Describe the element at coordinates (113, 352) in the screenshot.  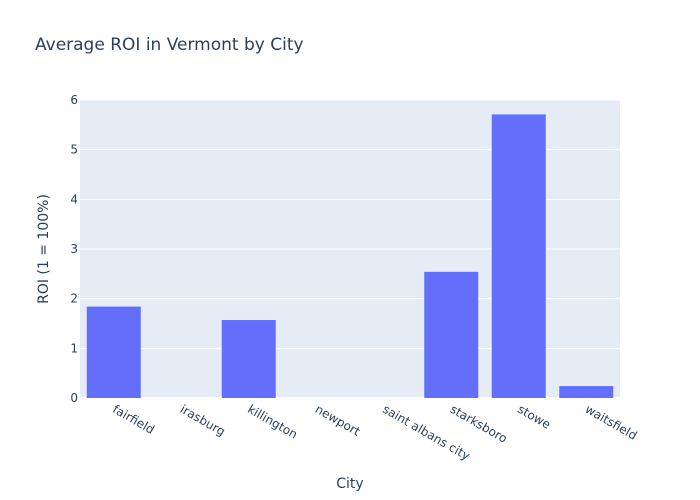
I see `bar-fairfield` at that location.